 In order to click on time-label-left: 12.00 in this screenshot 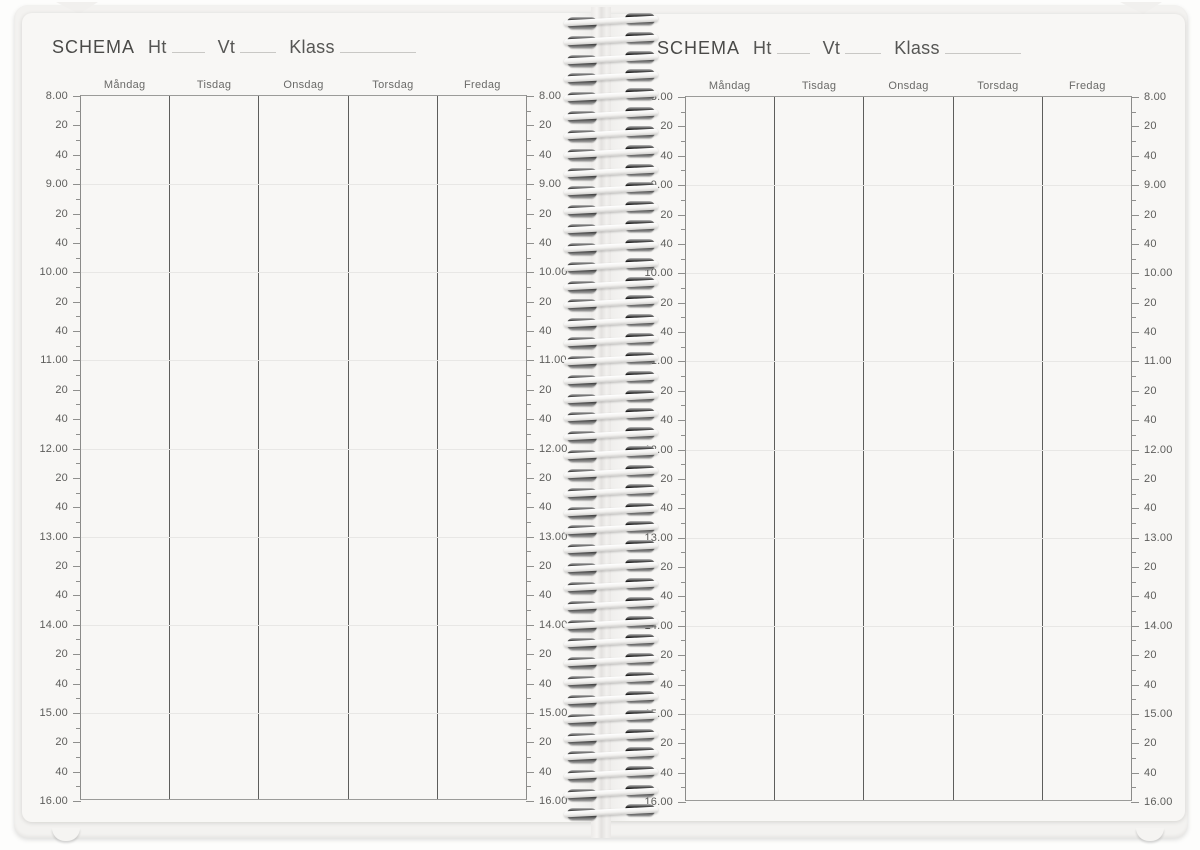, I will do `click(53, 448)`.